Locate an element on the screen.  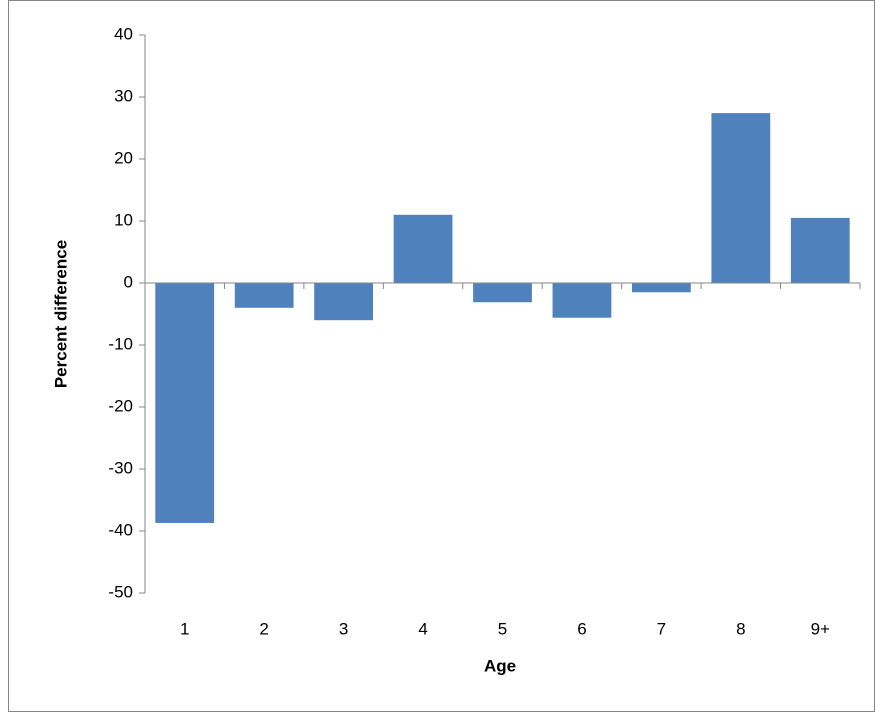
y-axis-title: Percent difference is located at coordinates (60, 314).